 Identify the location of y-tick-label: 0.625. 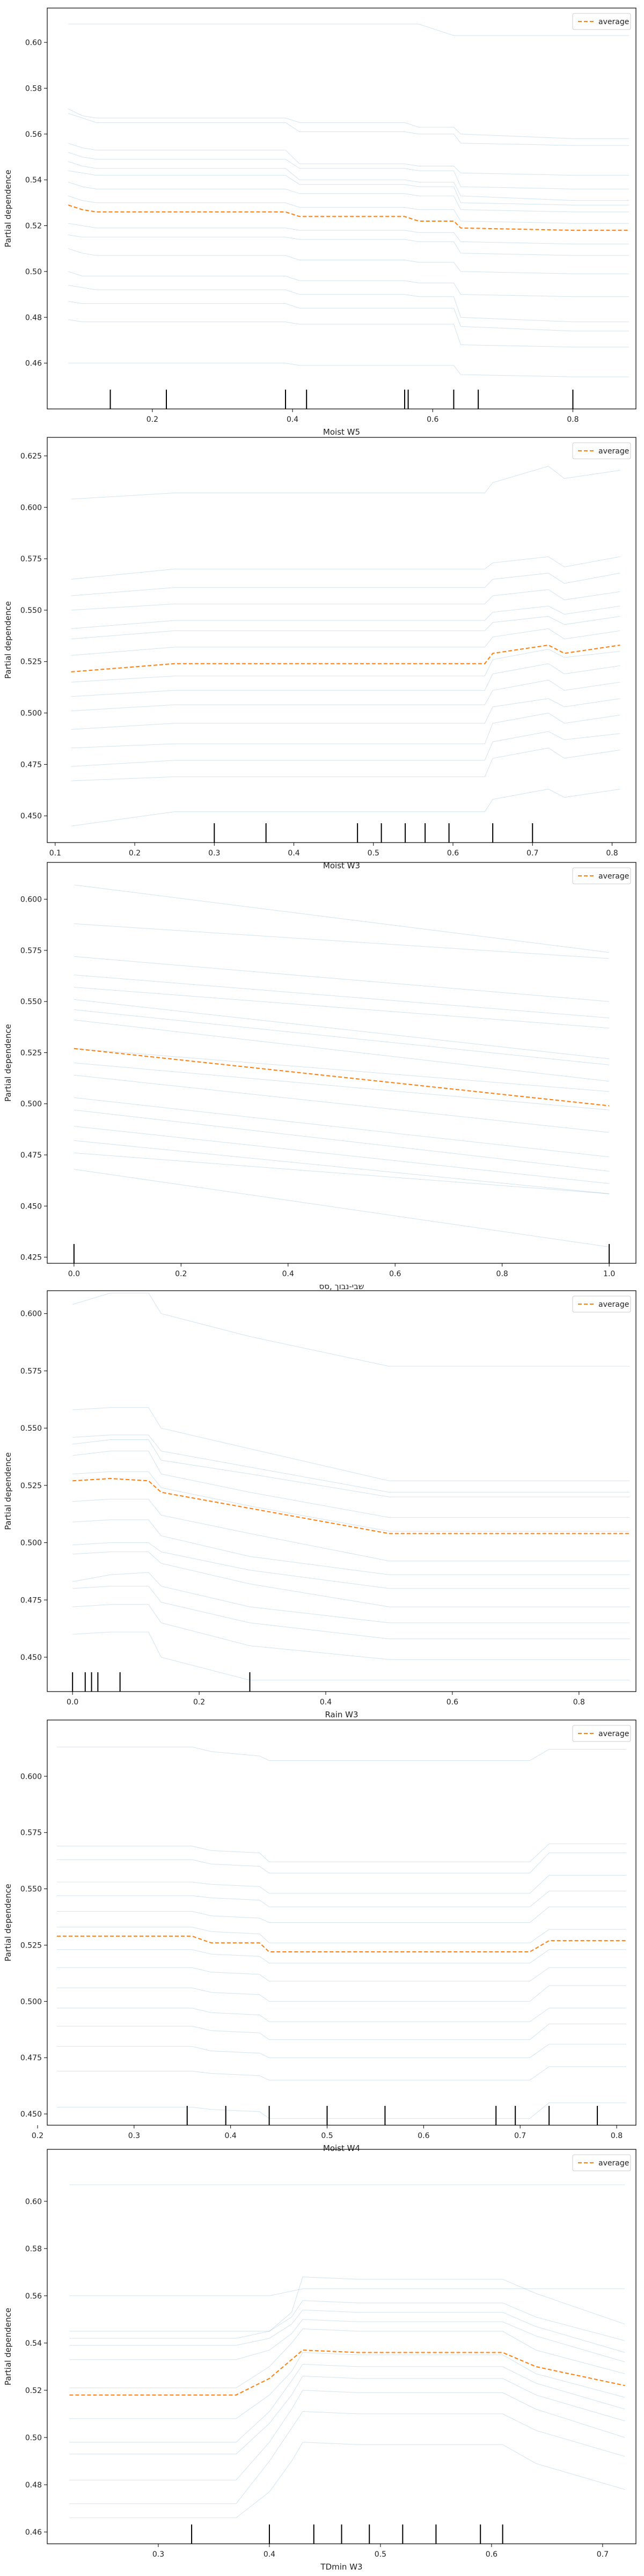
(31, 456).